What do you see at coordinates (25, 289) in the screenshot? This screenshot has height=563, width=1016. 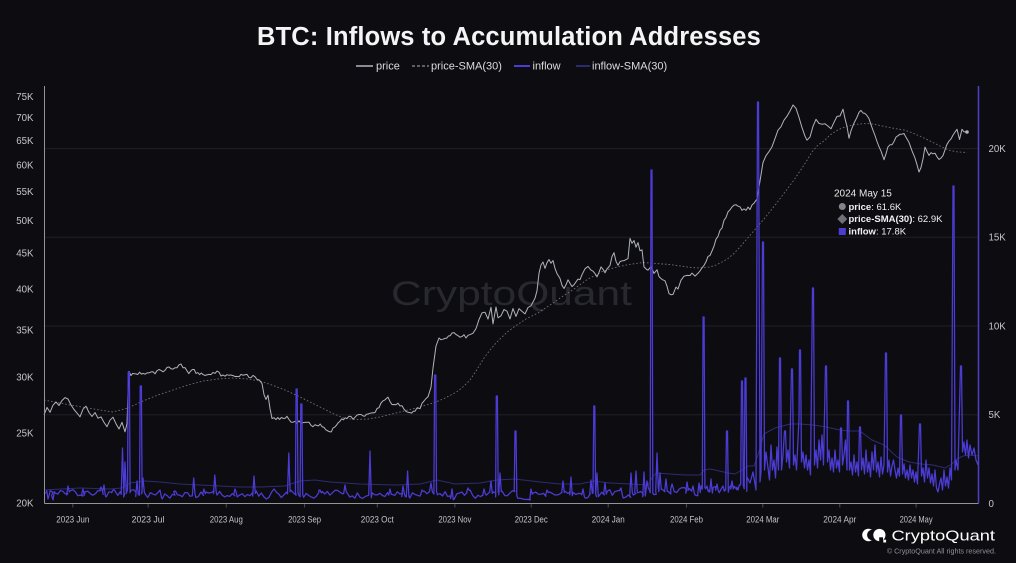 I see `svg-text: 40K` at bounding box center [25, 289].